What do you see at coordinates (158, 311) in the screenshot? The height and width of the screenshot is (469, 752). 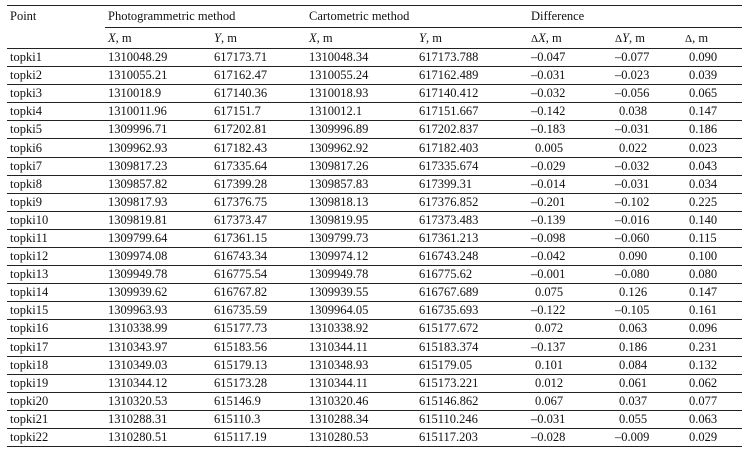 I see `cell-x-photo: 1309963.93` at bounding box center [158, 311].